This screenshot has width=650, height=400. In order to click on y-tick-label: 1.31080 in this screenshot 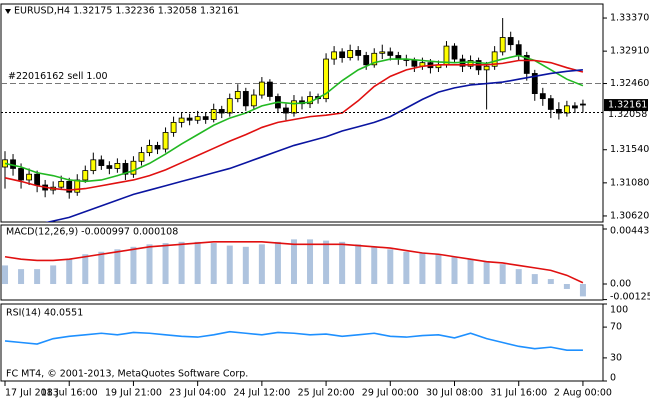, I will do `click(629, 182)`.